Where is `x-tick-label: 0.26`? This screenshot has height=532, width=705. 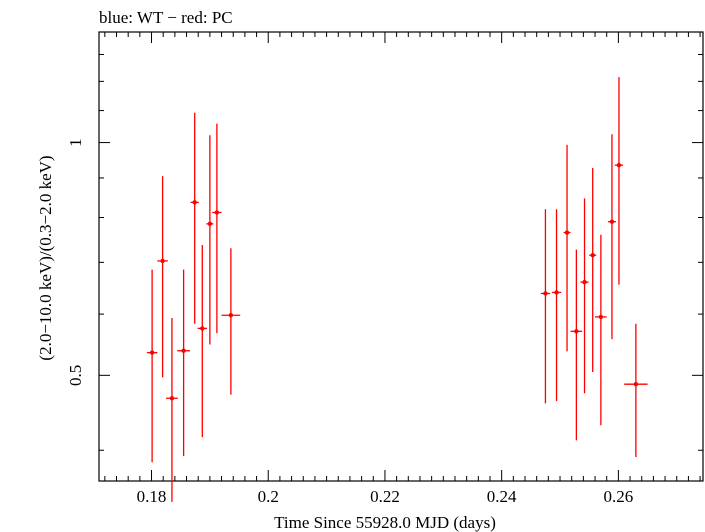
x-tick-label: 0.26 is located at coordinates (619, 496).